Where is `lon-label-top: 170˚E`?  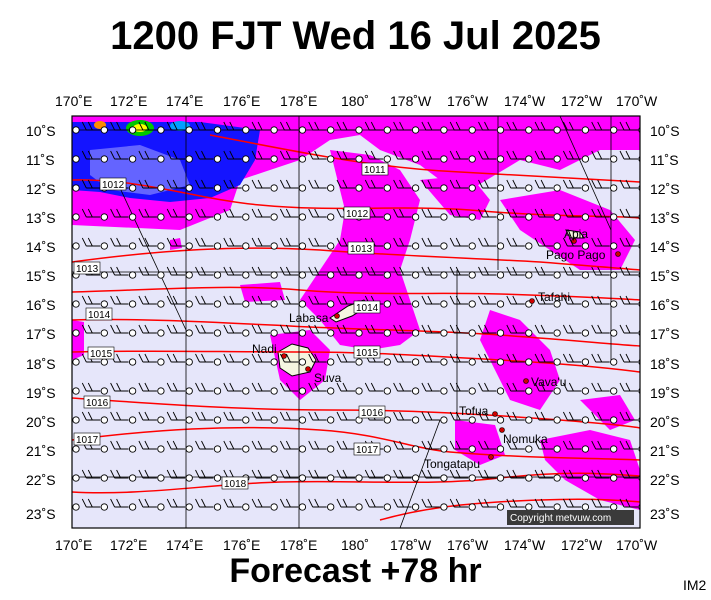 lon-label-top: 170˚E is located at coordinates (73, 101).